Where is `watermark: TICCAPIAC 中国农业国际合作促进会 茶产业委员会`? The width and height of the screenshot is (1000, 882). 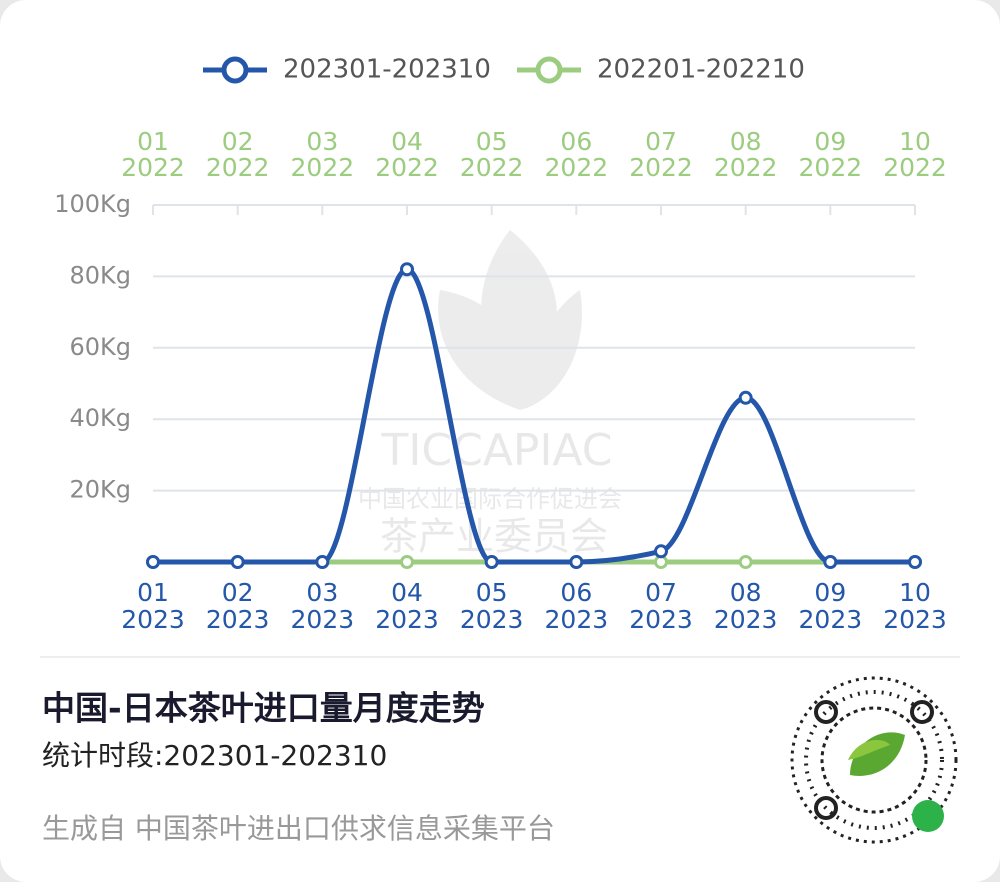
watermark: TICCAPIAC 中国农业国际合作促进会 茶产业委员会 is located at coordinates (490, 394).